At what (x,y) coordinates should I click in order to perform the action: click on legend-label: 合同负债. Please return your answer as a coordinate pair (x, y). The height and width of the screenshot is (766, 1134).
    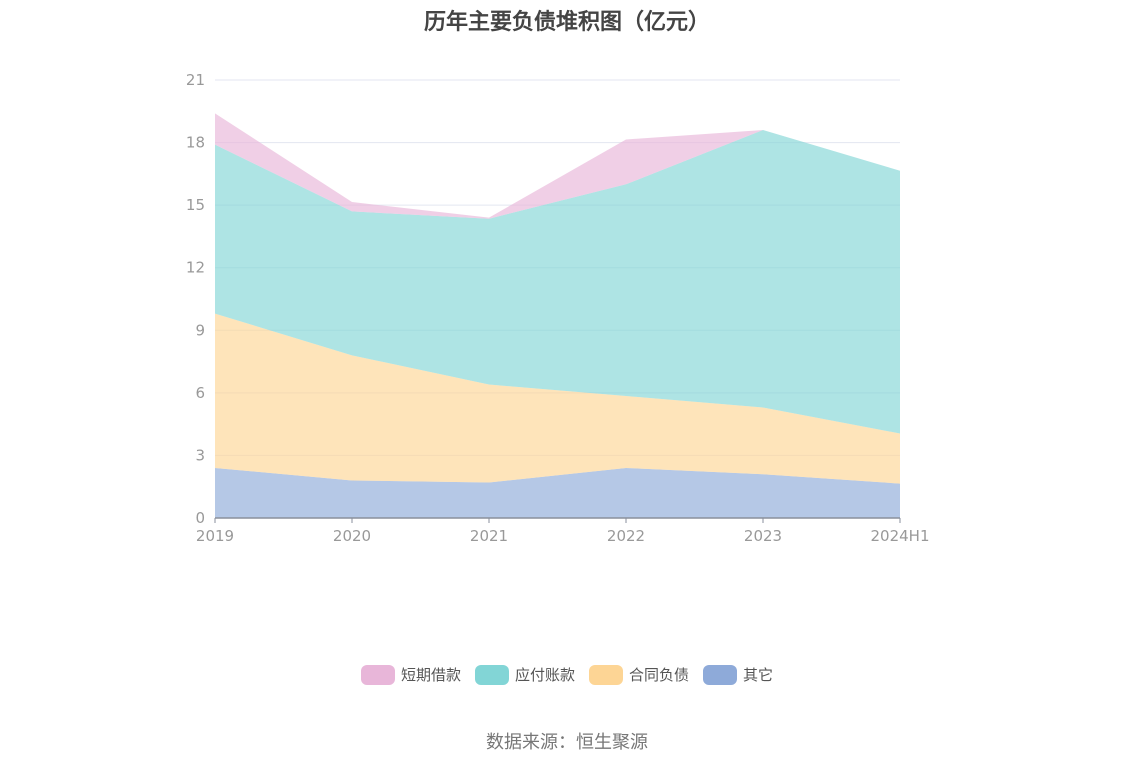
    Looking at the image, I should click on (659, 675).